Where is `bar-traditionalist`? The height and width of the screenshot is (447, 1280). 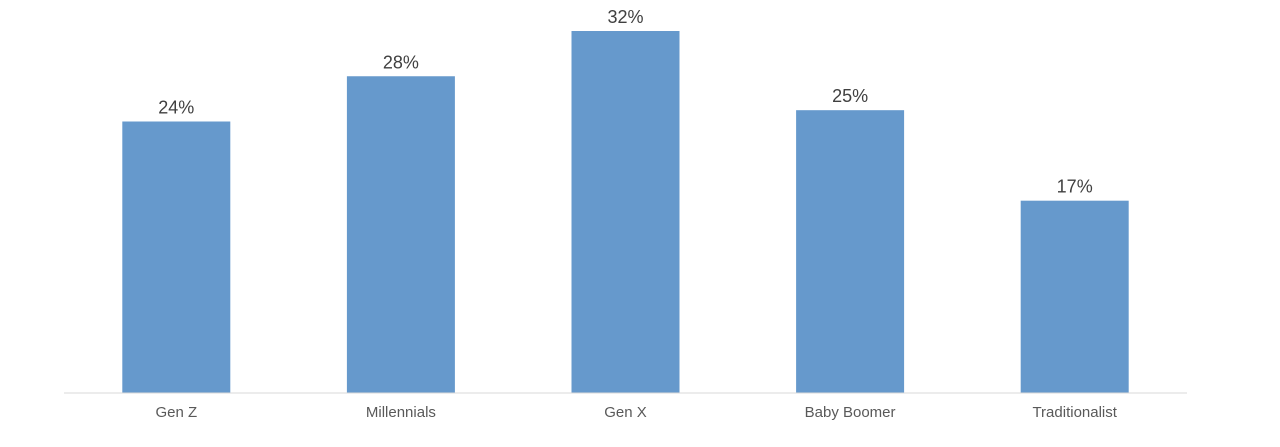
bar-traditionalist is located at coordinates (1074, 296).